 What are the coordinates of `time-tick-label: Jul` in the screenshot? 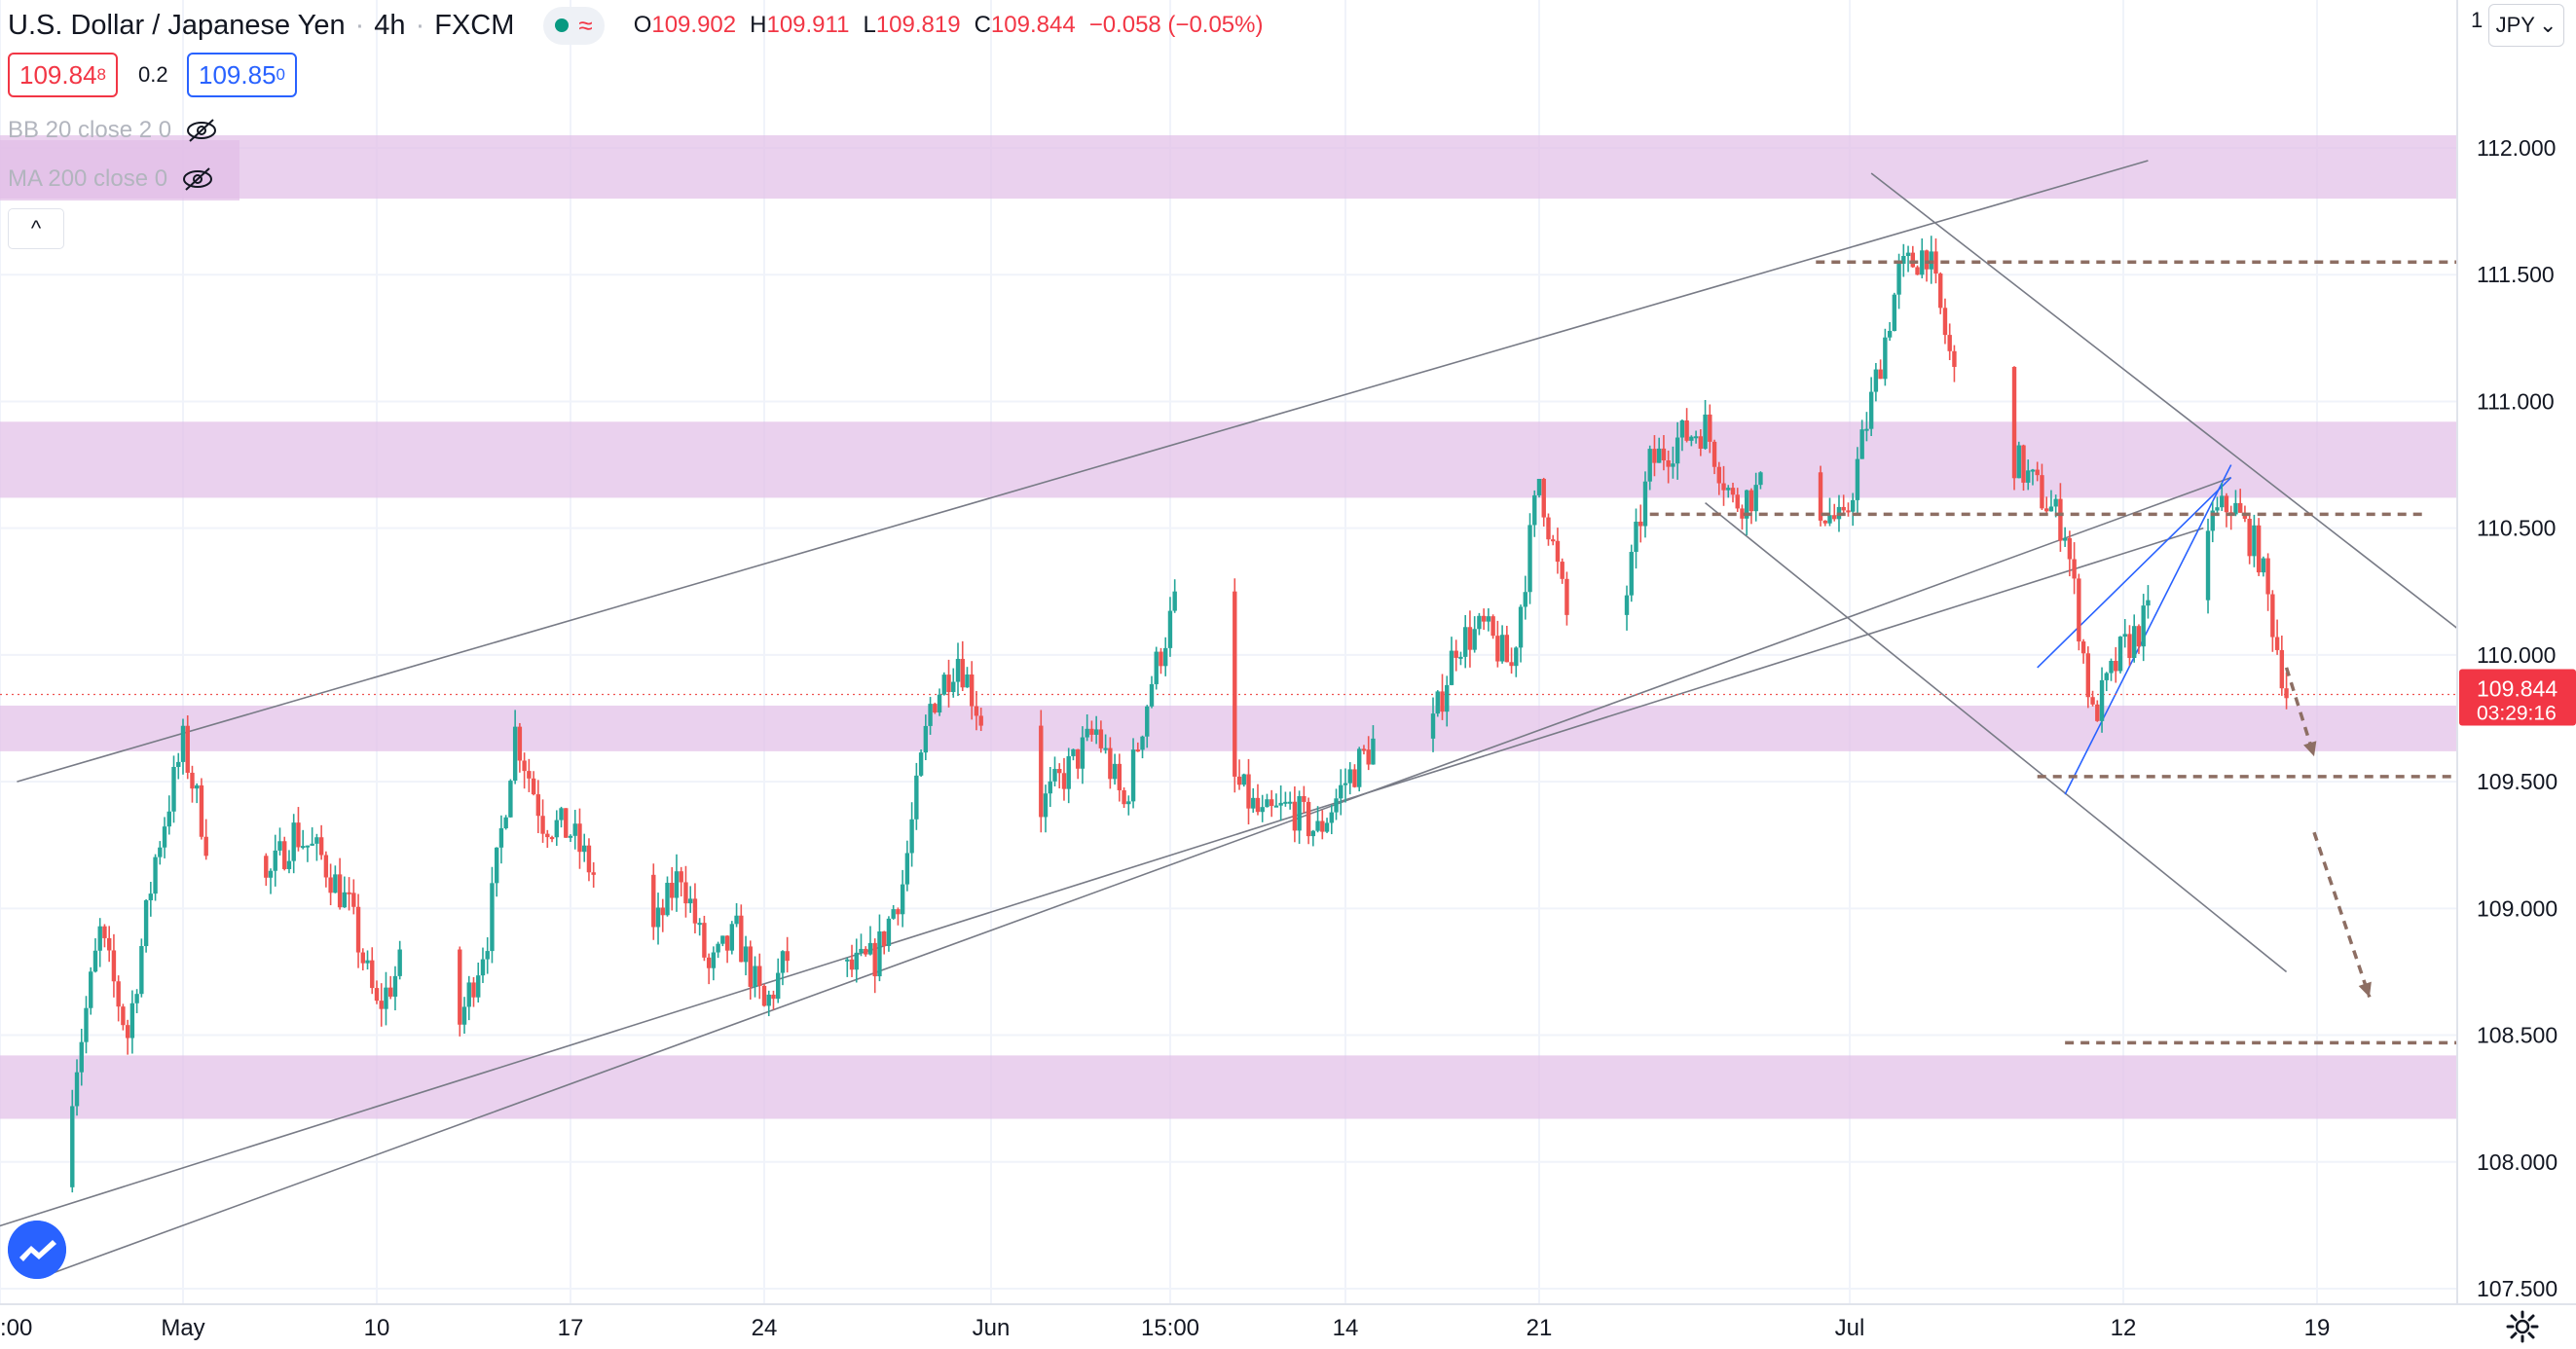 It's located at (1850, 1328).